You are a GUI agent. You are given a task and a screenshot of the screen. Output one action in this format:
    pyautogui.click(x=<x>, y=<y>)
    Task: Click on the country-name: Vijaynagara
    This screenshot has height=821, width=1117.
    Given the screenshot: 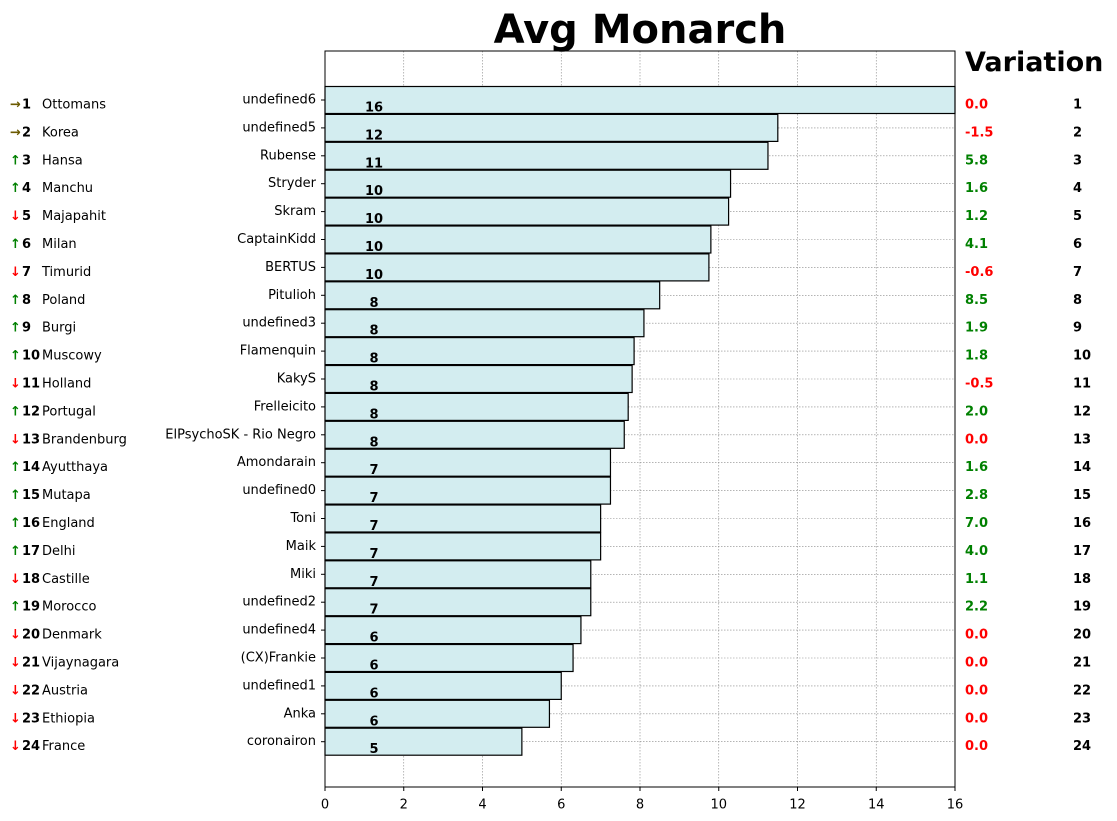 What is the action you would take?
    pyautogui.click(x=80, y=663)
    